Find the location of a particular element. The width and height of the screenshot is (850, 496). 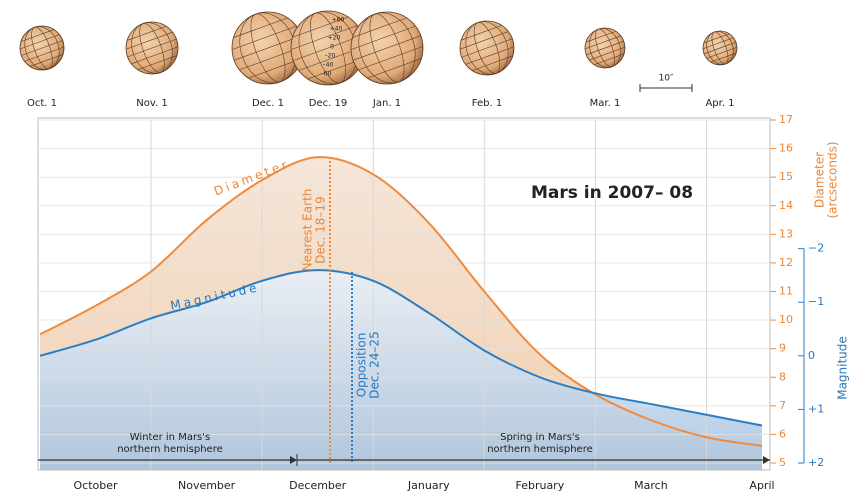

y-axis-title: (arcseconds) is located at coordinates (833, 179).